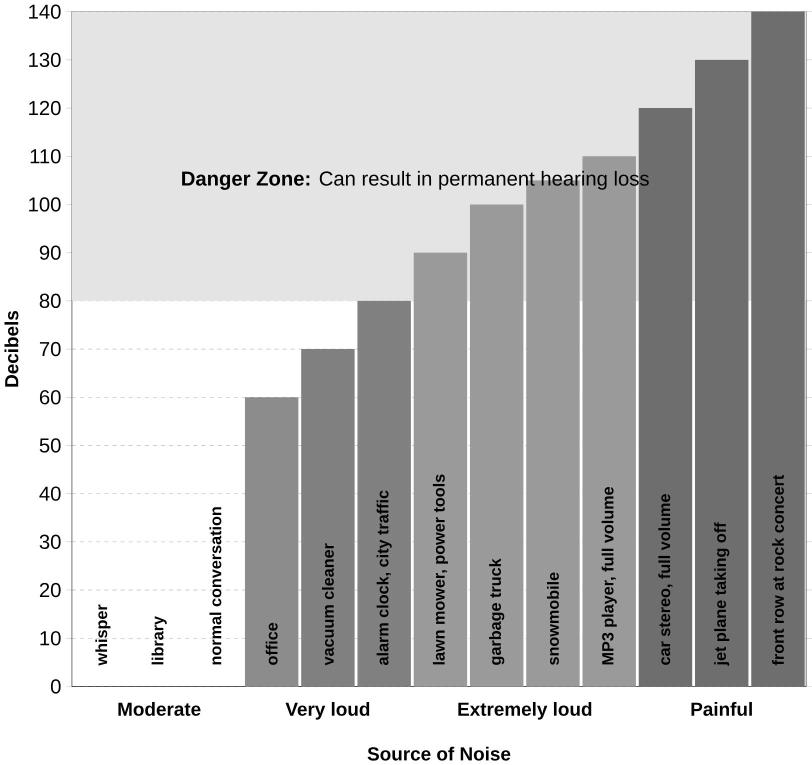 The width and height of the screenshot is (812, 765). What do you see at coordinates (159, 640) in the screenshot?
I see `x-tick-label: library` at bounding box center [159, 640].